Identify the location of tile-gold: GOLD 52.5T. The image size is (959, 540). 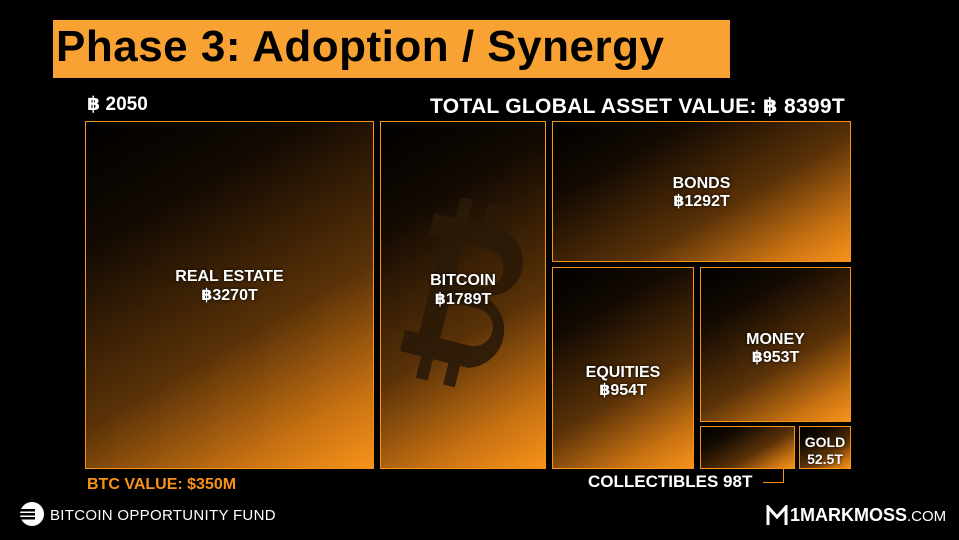
(825, 447).